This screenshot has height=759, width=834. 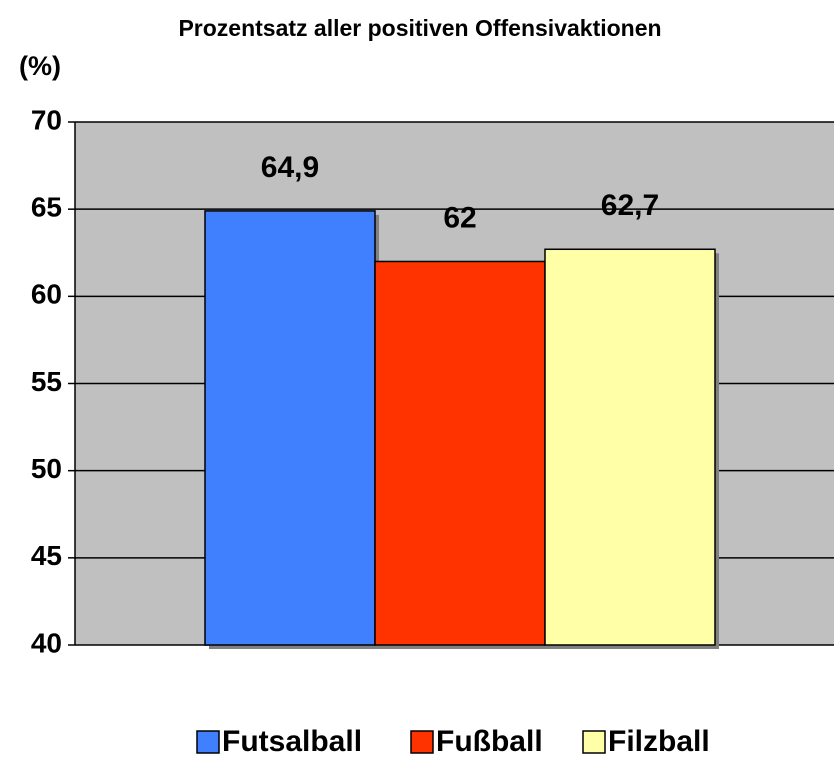 What do you see at coordinates (46, 381) in the screenshot?
I see `y-tick-label: 55` at bounding box center [46, 381].